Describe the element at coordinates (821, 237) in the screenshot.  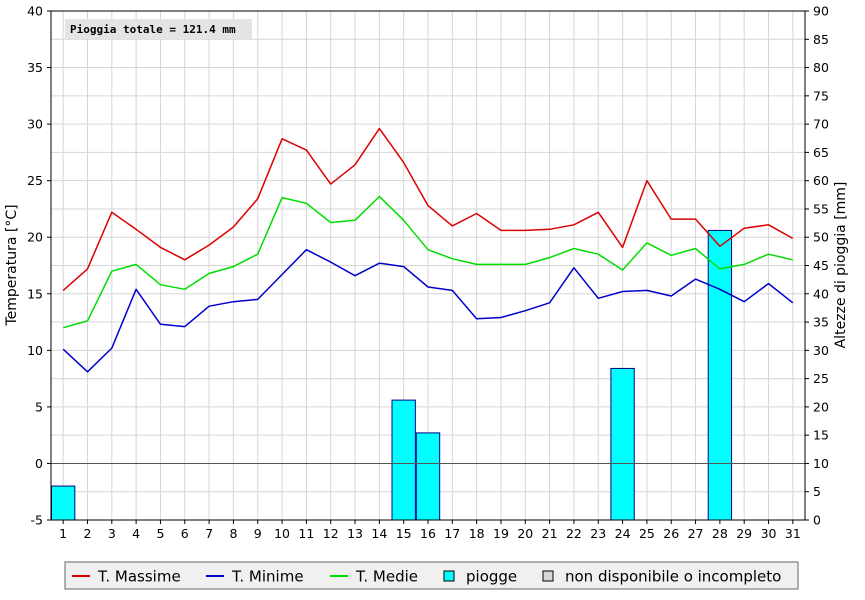
I see `right-tick-label: 50` at that location.